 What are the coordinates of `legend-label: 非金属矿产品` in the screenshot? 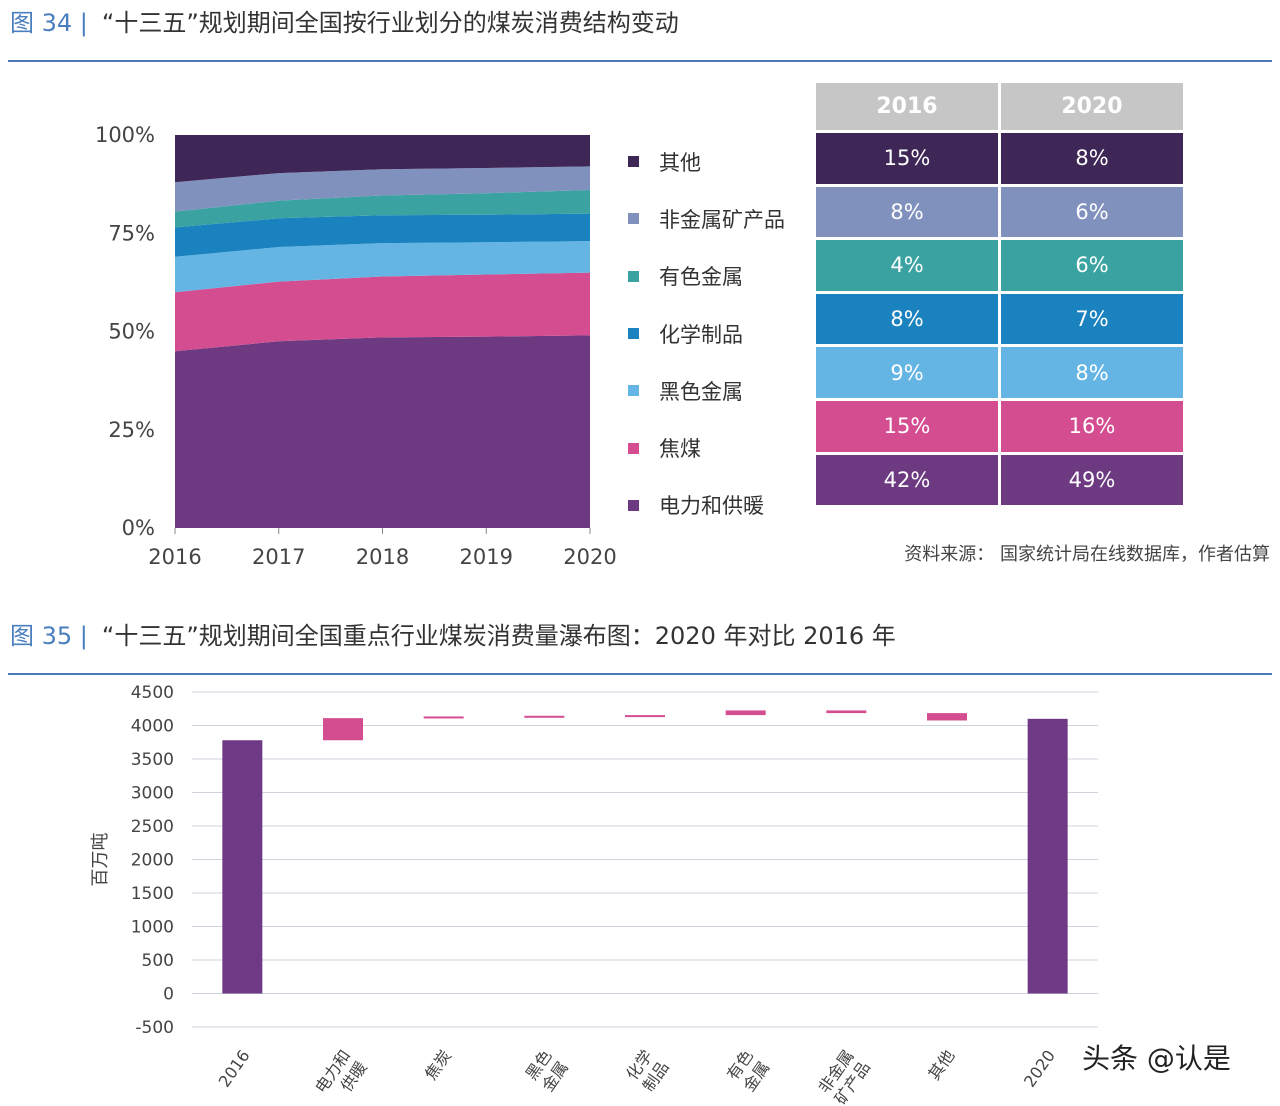 It's located at (722, 219).